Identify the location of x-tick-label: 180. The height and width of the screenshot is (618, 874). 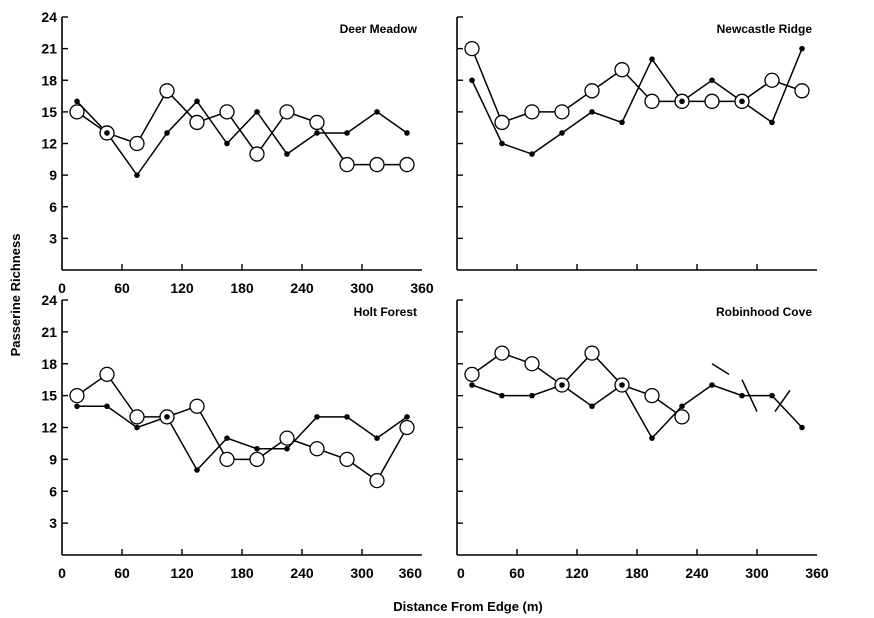
(637, 573).